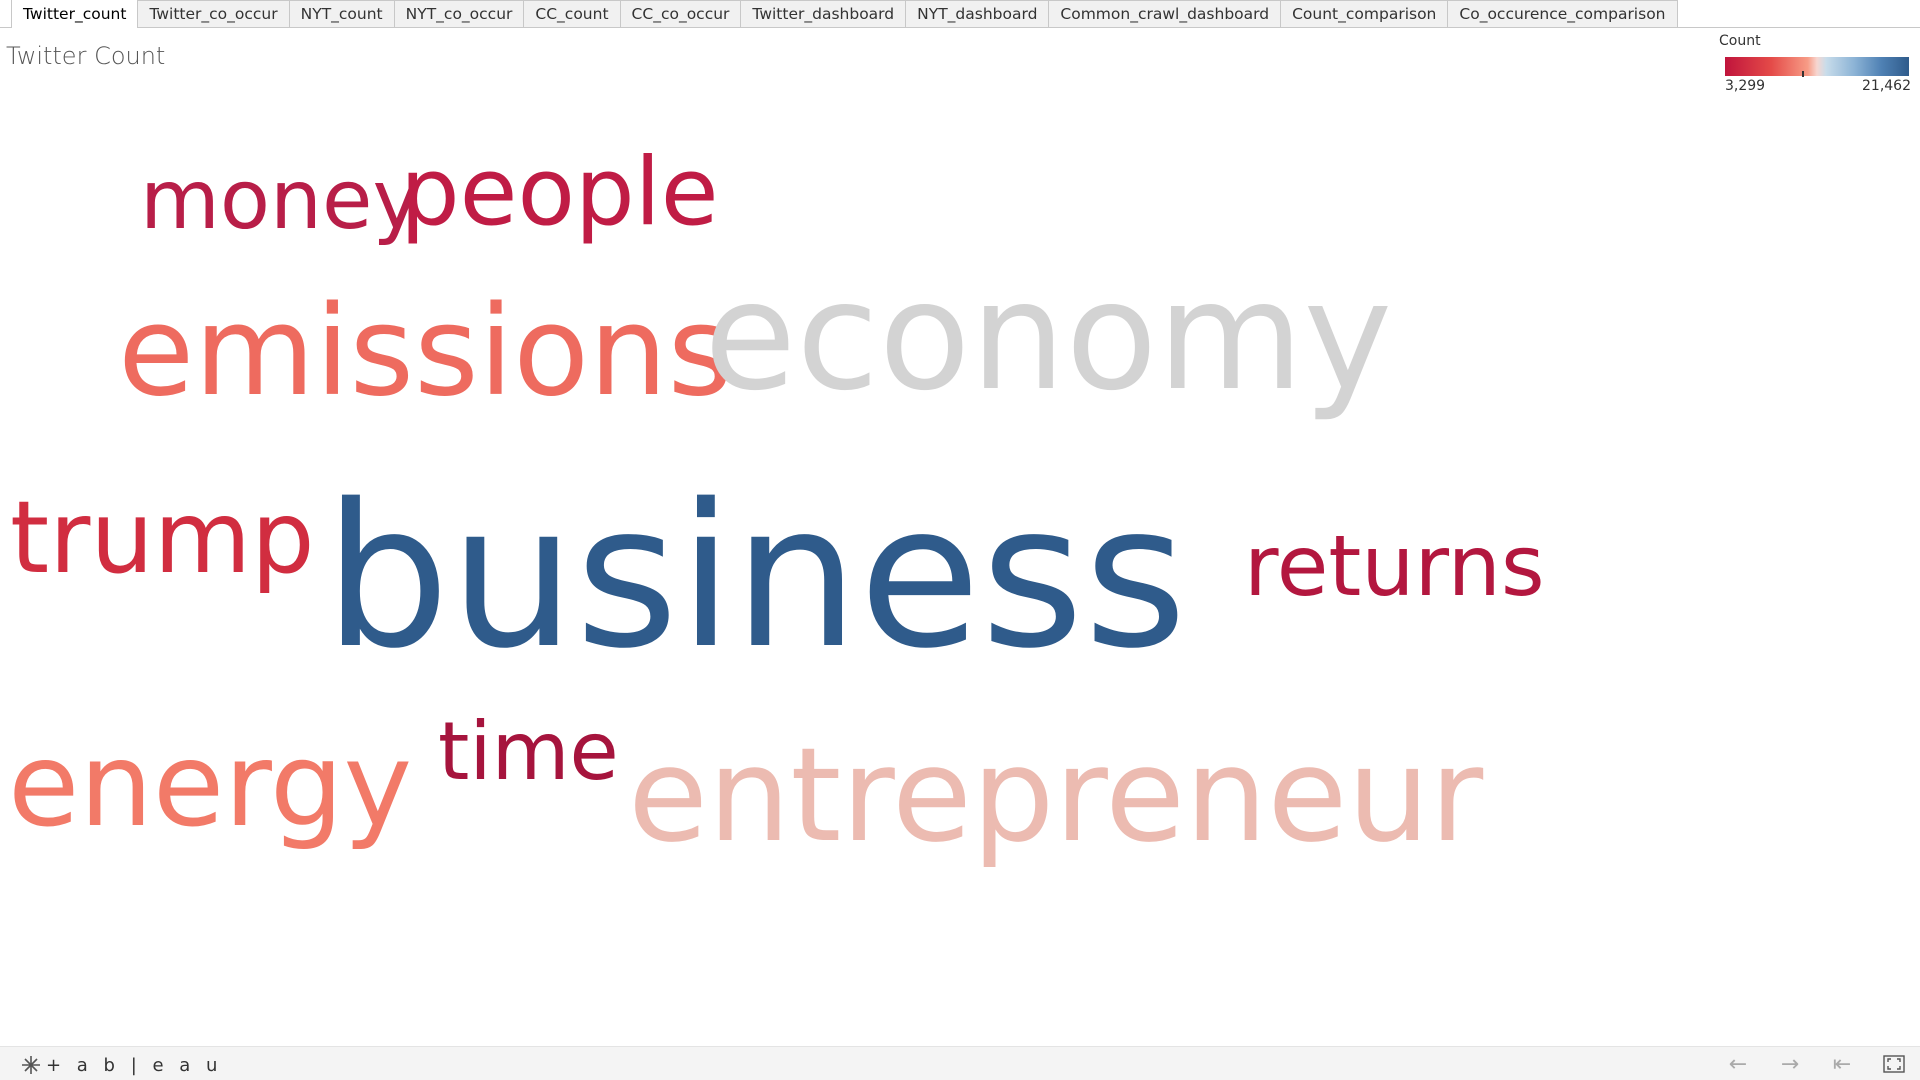 The image size is (1920, 1080). What do you see at coordinates (31, 1065) in the screenshot?
I see `tableau-logo-icon` at bounding box center [31, 1065].